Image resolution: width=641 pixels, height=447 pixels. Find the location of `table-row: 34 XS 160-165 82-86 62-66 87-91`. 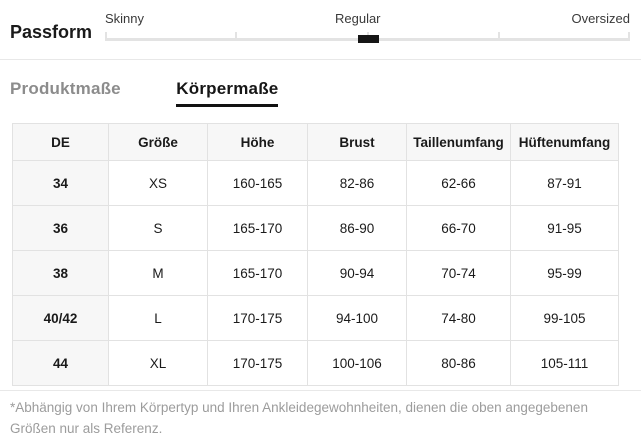

table-row: 34 XS 160-165 82-86 62-66 87-91 is located at coordinates (315, 183).